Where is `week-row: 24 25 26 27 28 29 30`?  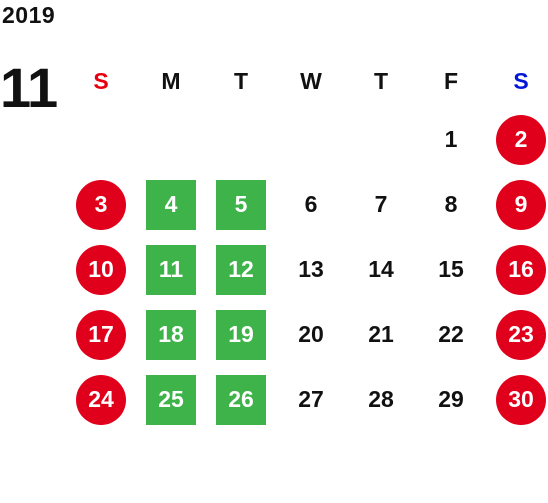
week-row: 24 25 26 27 28 29 30 is located at coordinates (307, 399).